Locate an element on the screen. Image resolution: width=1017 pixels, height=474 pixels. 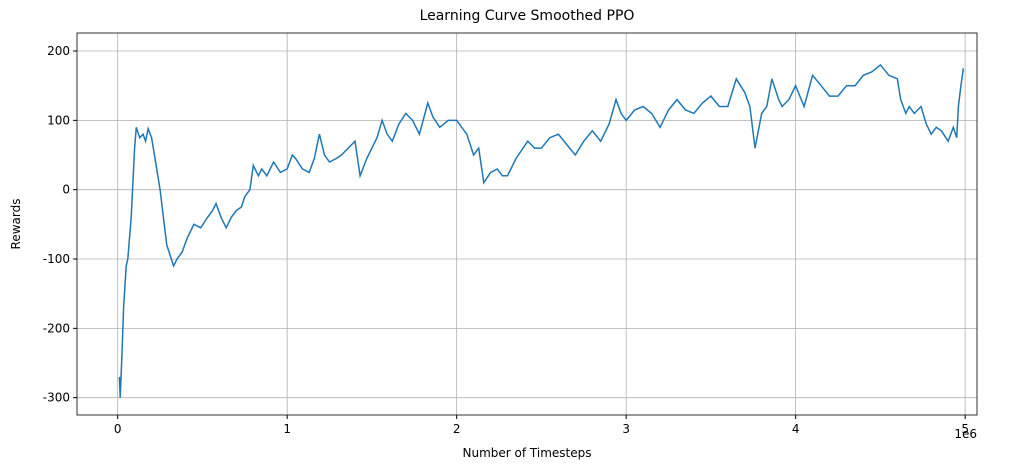
y-tick-label: 0 is located at coordinates (66, 190).